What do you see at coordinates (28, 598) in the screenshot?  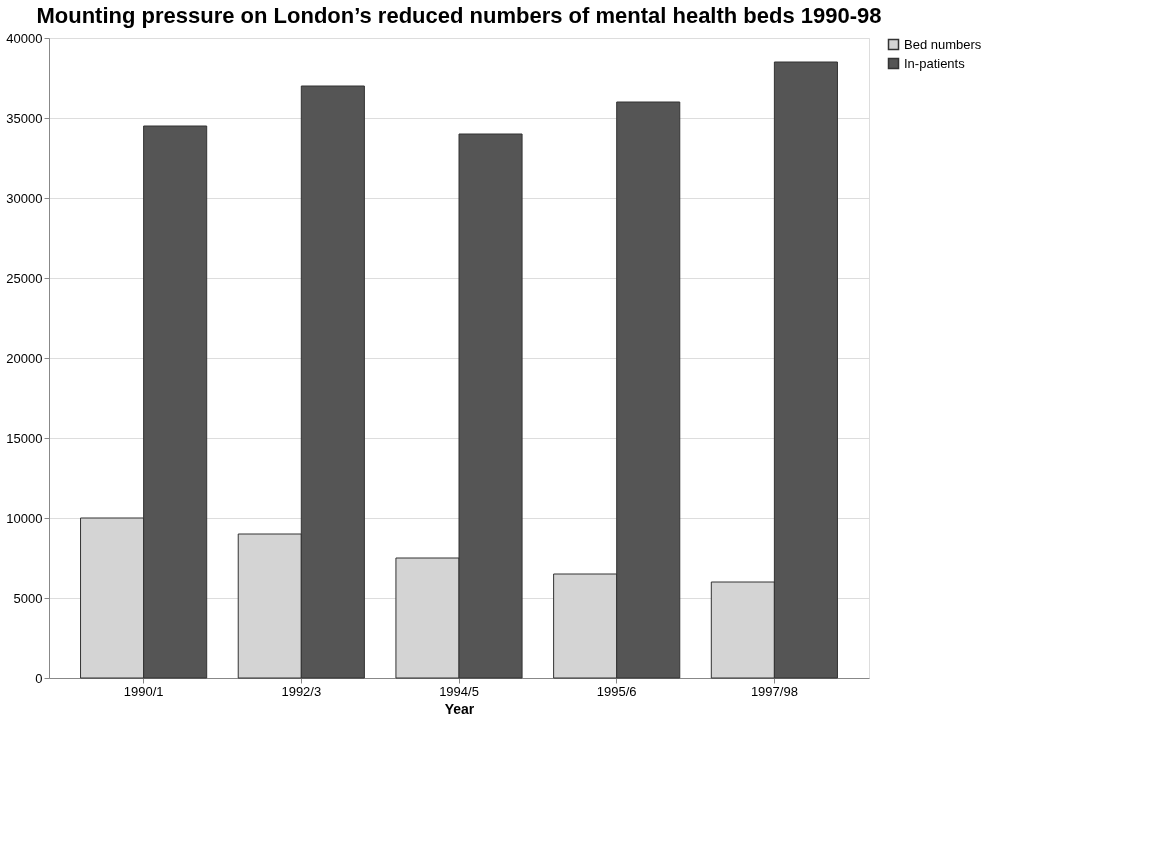 I see `y-tick-label: 5000` at bounding box center [28, 598].